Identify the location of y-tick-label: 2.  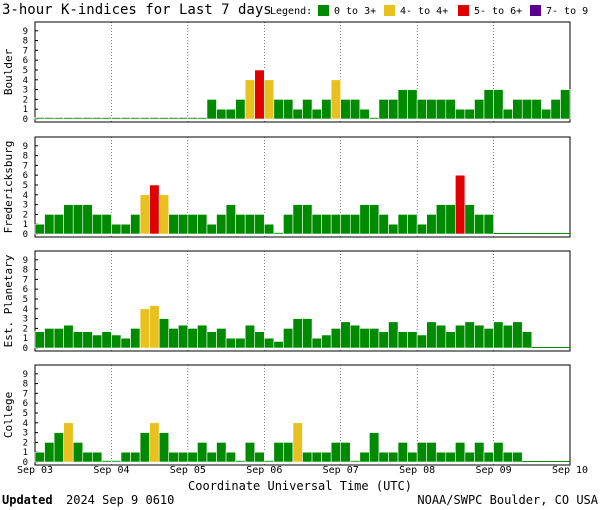
(25, 100).